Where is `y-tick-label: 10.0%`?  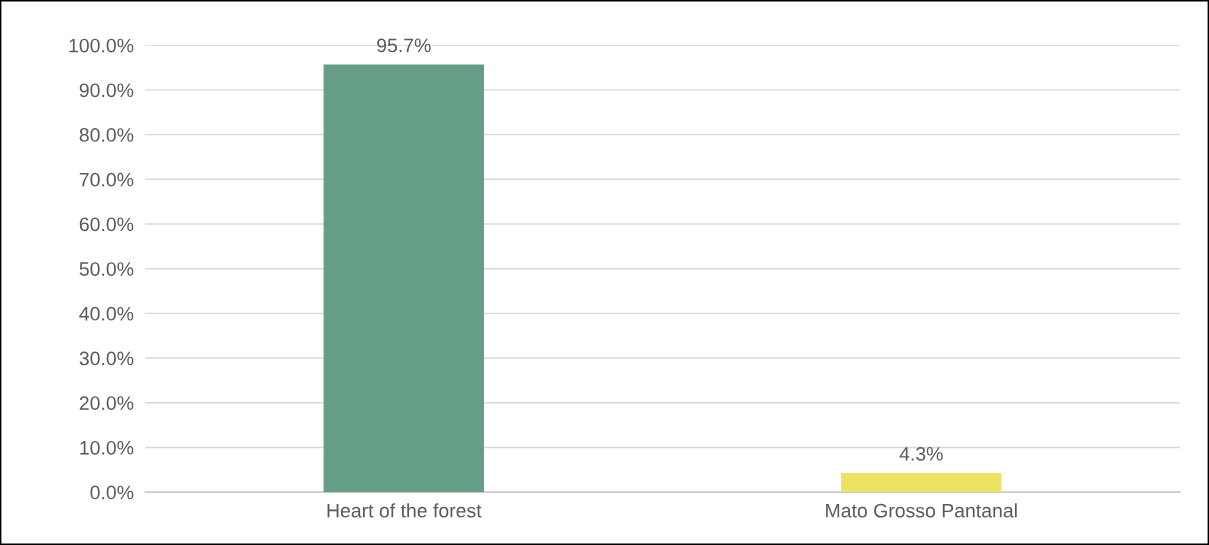
y-tick-label: 10.0% is located at coordinates (107, 447).